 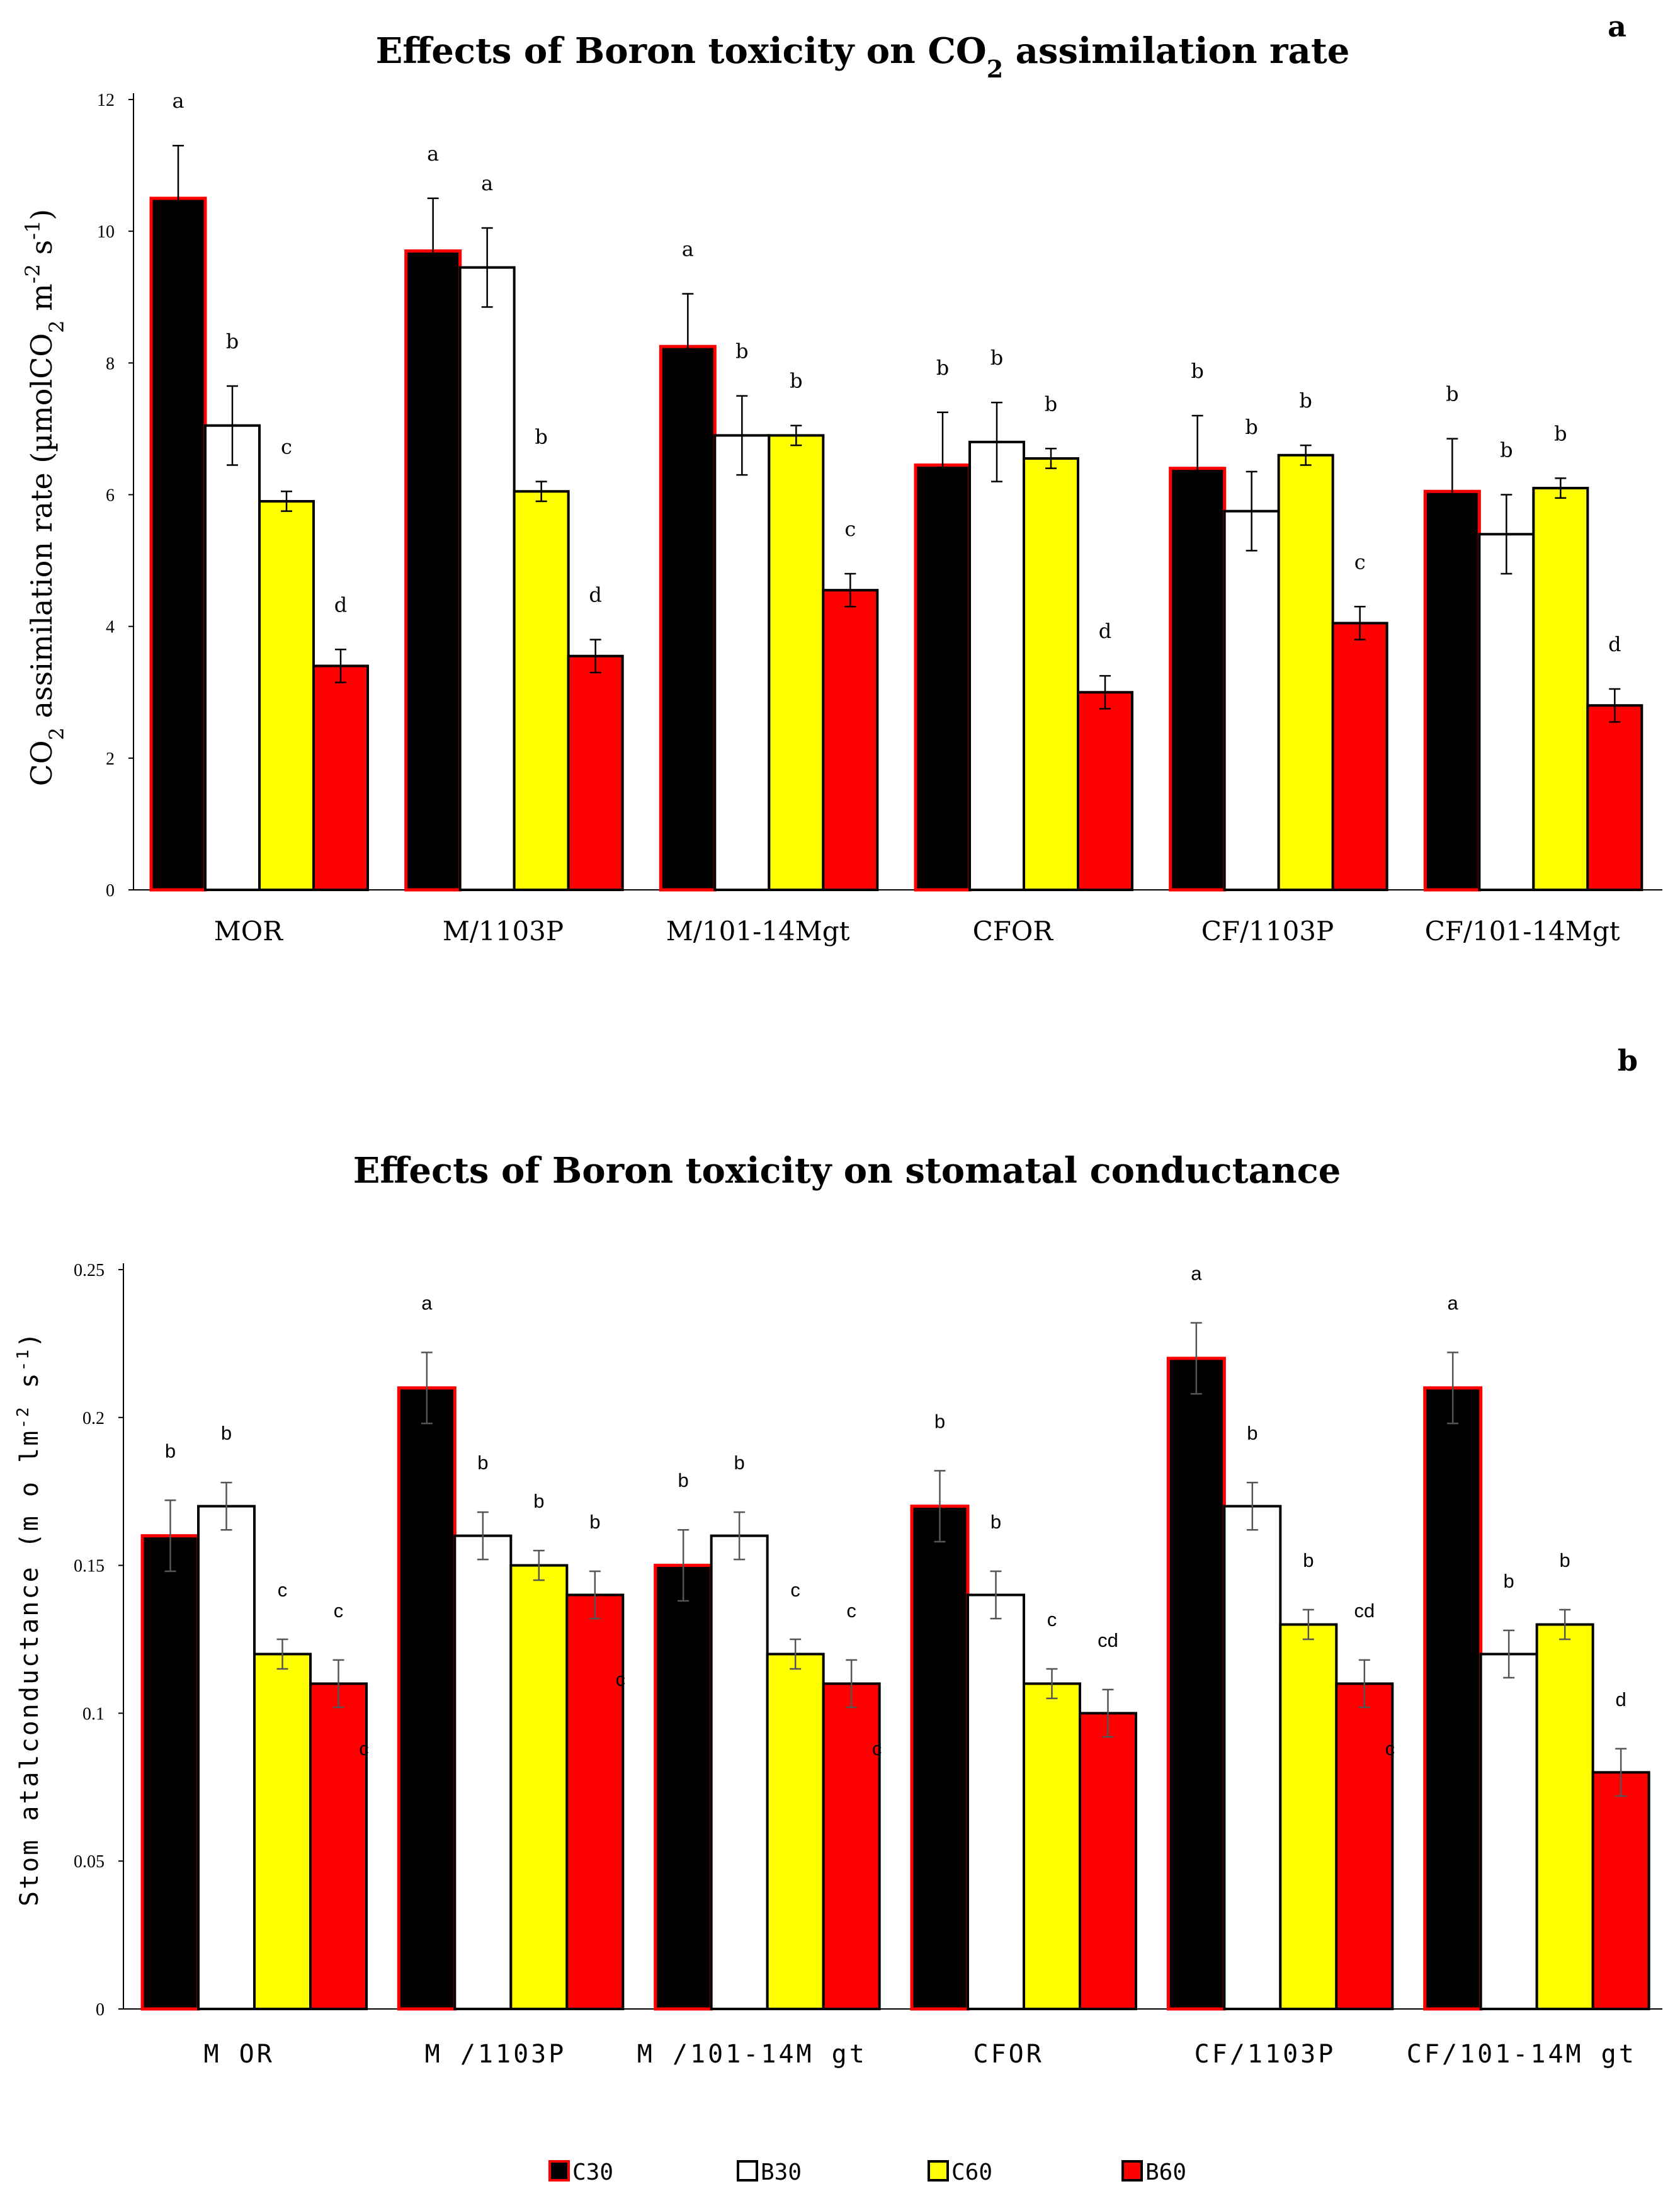 What do you see at coordinates (559, 2171) in the screenshot?
I see `legend-swatch-c30` at bounding box center [559, 2171].